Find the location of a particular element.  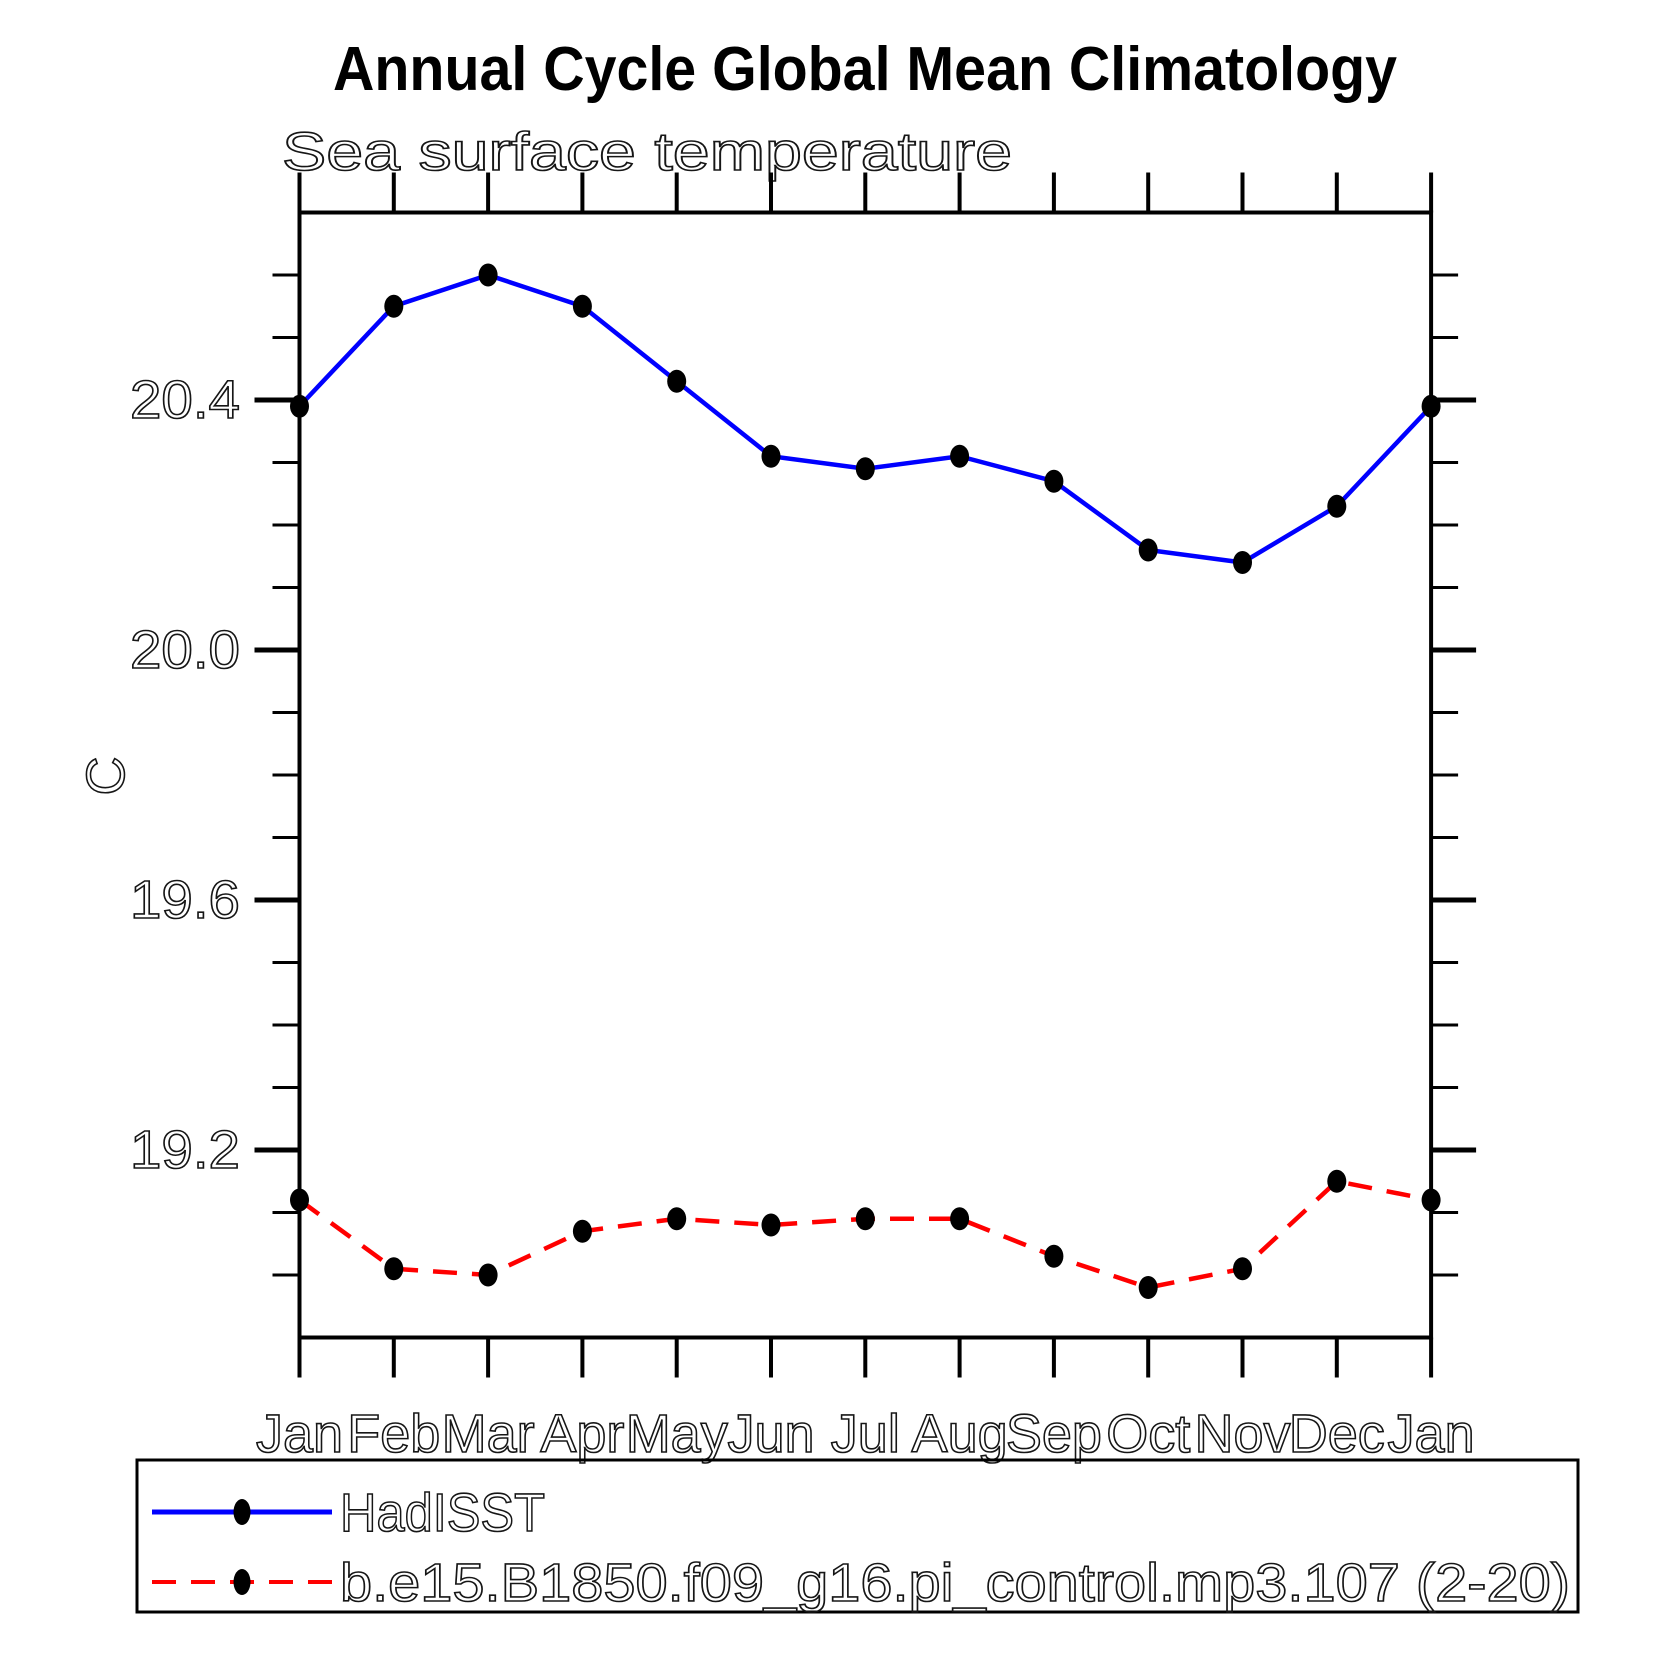

y-axis-label: C is located at coordinates (106, 776).